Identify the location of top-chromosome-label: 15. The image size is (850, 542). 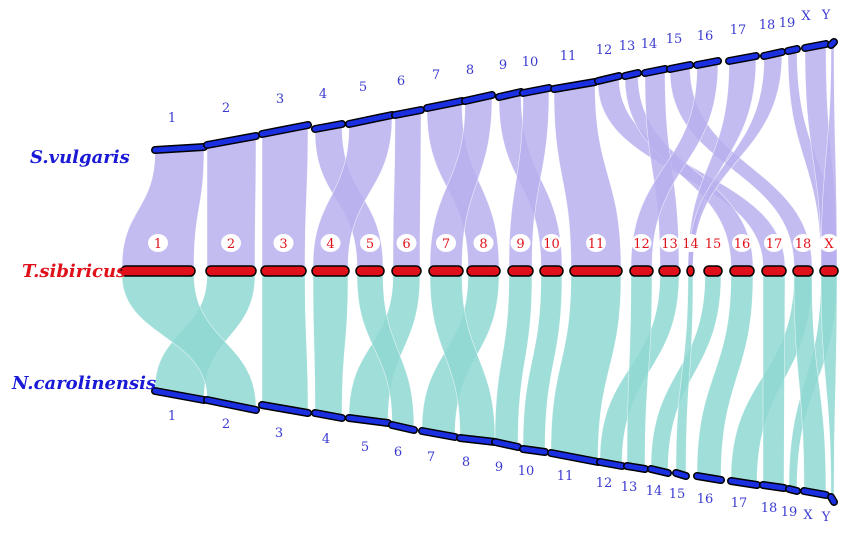
(674, 39).